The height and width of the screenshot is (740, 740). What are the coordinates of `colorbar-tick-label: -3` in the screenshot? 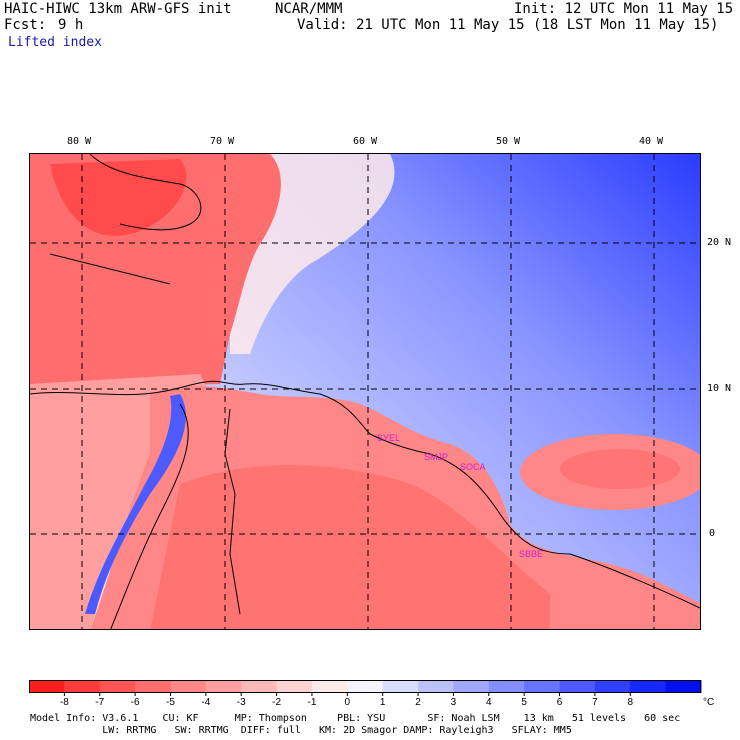 It's located at (241, 702).